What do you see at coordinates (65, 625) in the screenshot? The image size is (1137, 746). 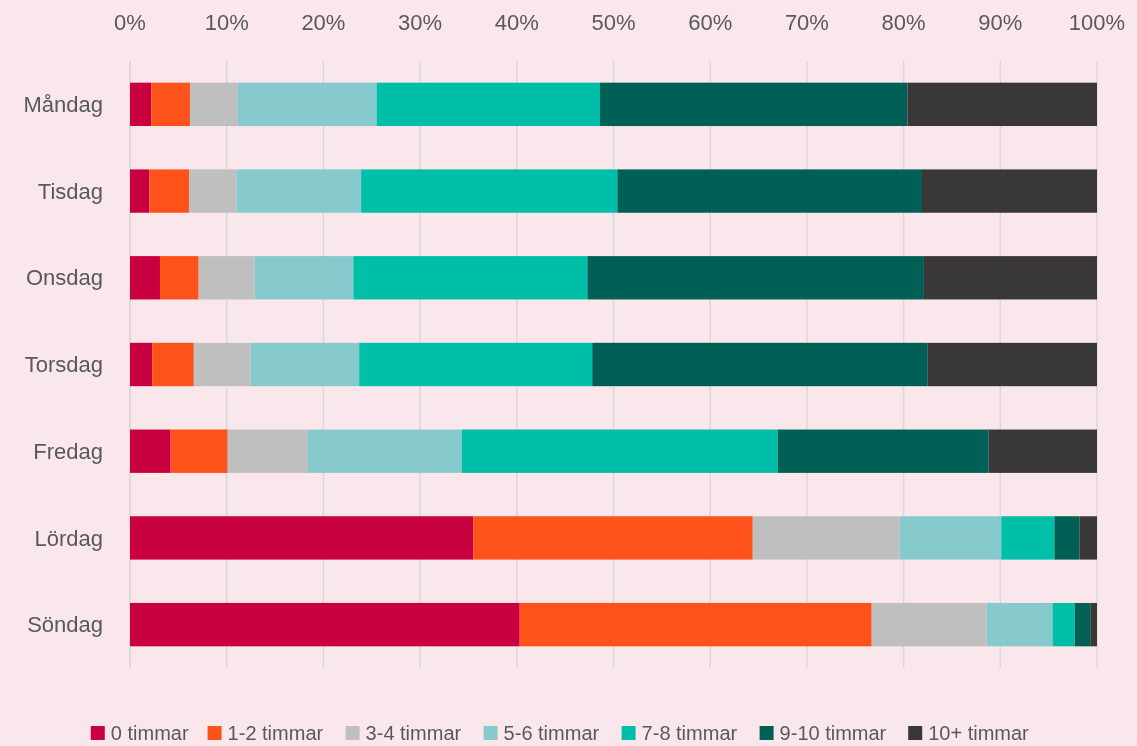 I see `y-tick-label: Söndag` at bounding box center [65, 625].